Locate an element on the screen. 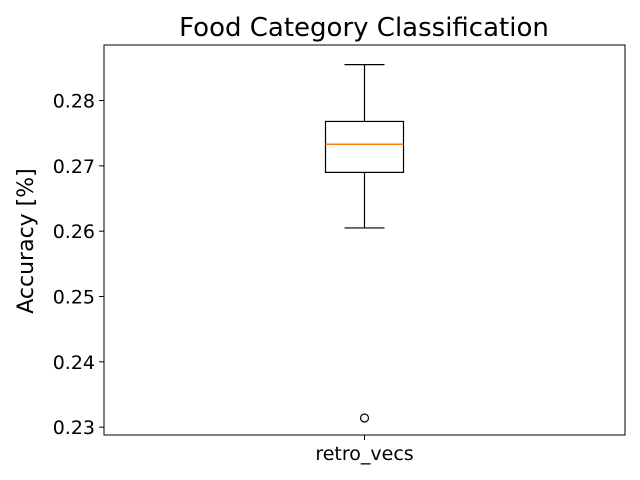  x-tick-label: retro_vecs is located at coordinates (364, 454).